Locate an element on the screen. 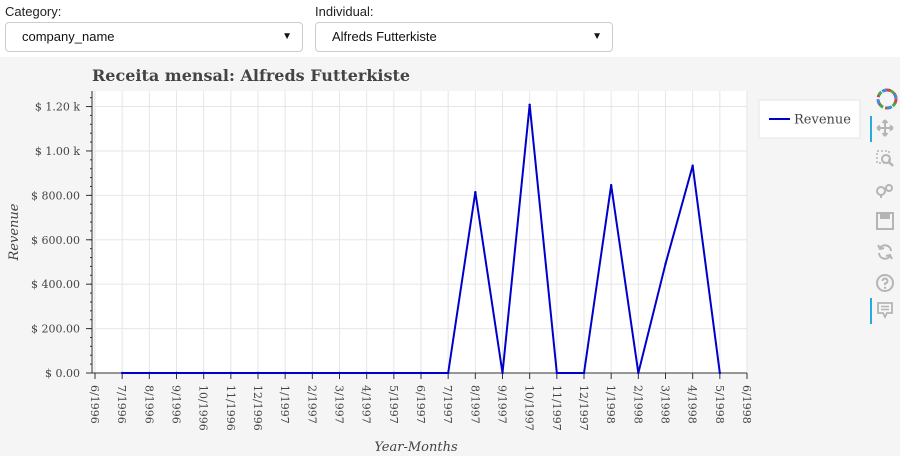 Image resolution: width=900 pixels, height=456 pixels. individual-control: Individual: Alfreds Futterkiste ▼ is located at coordinates (464, 28).